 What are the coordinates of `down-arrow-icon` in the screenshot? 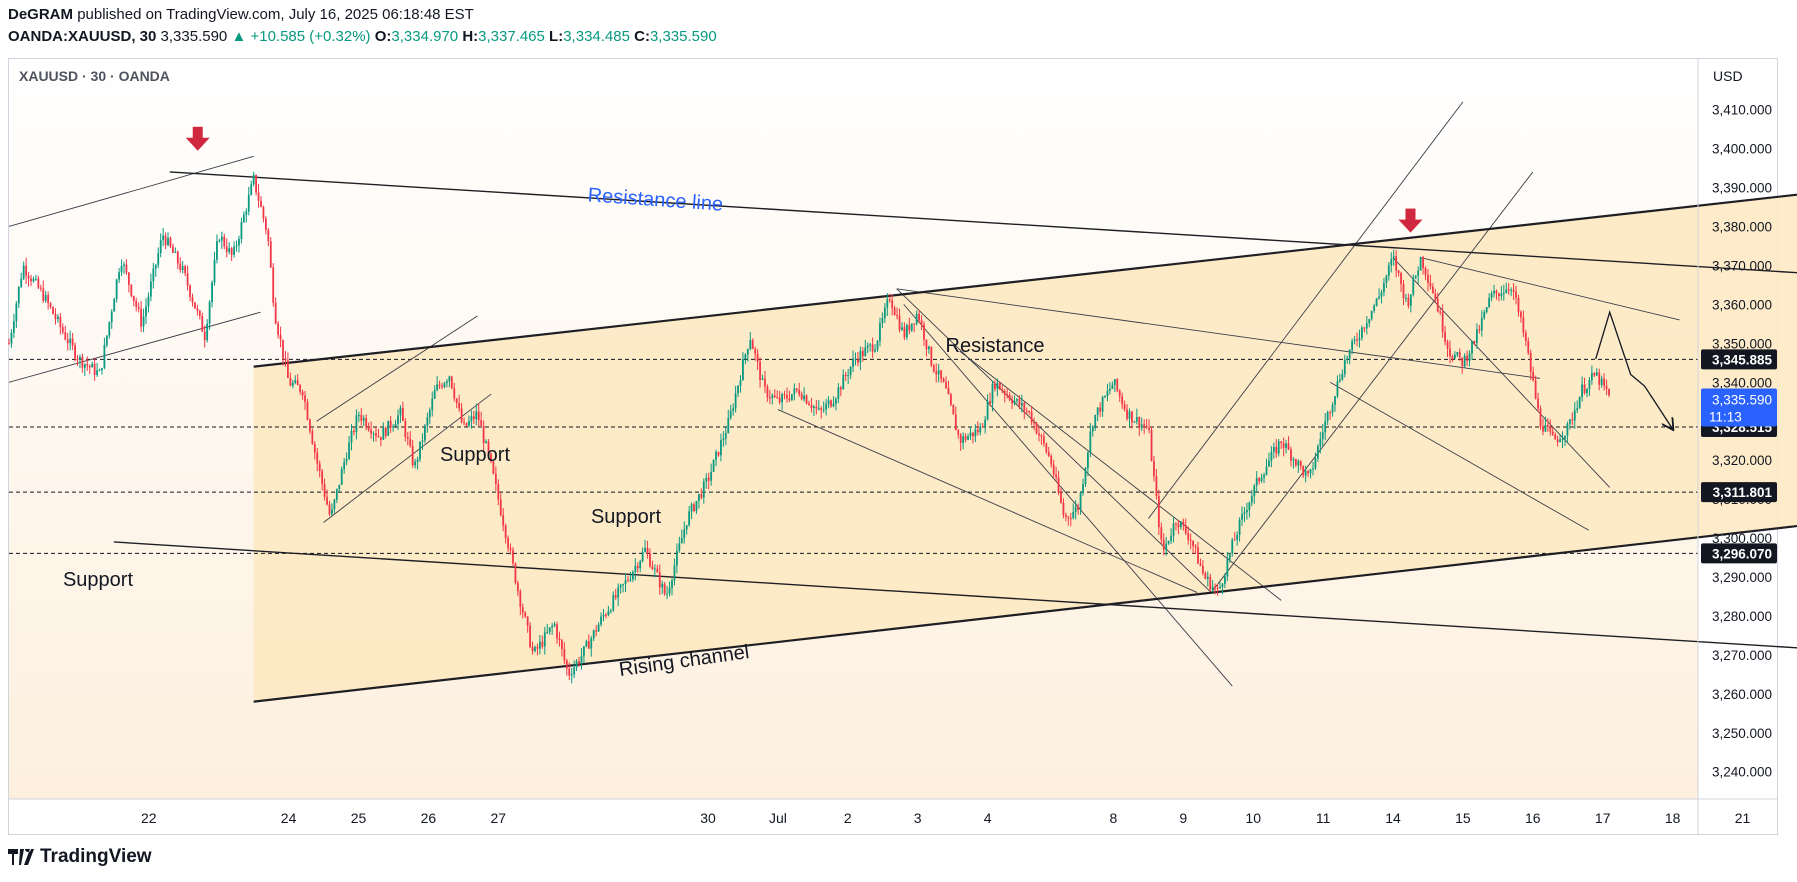 It's located at (197, 138).